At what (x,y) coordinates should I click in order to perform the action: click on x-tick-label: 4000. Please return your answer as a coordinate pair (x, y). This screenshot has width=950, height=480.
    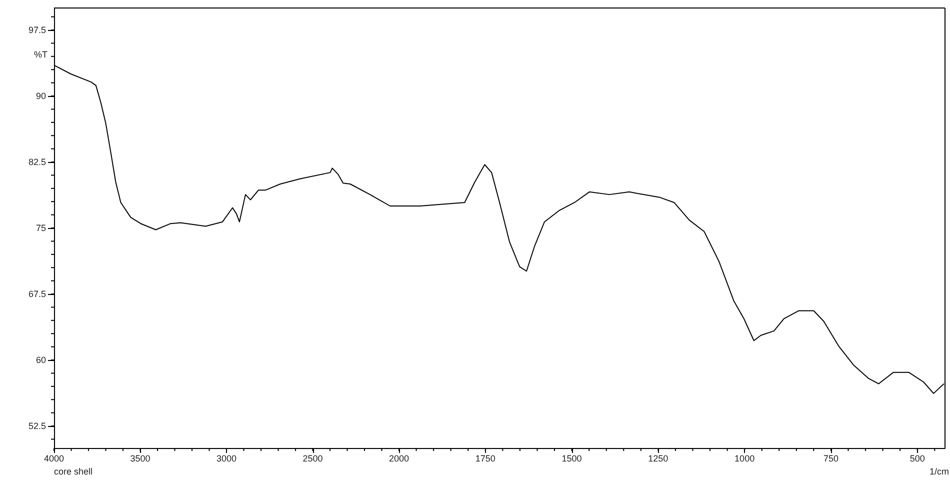
    Looking at the image, I should click on (54, 459).